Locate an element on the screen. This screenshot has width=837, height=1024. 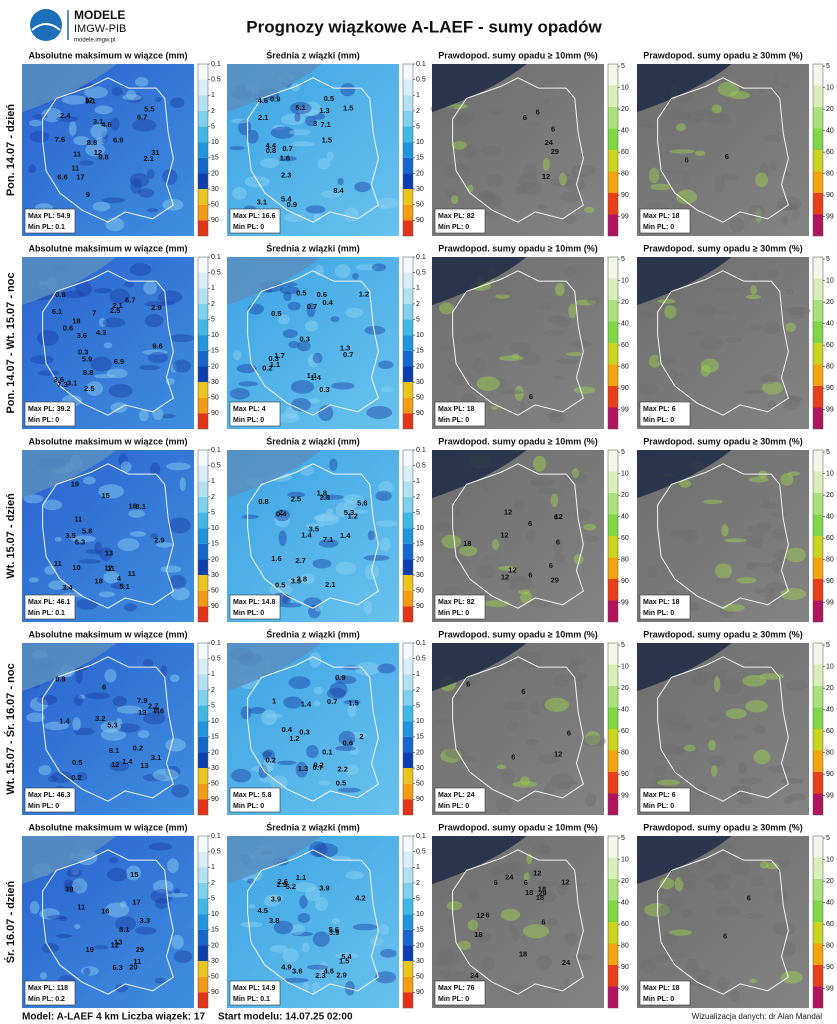
map-value-label: 18 is located at coordinates (542, 889).